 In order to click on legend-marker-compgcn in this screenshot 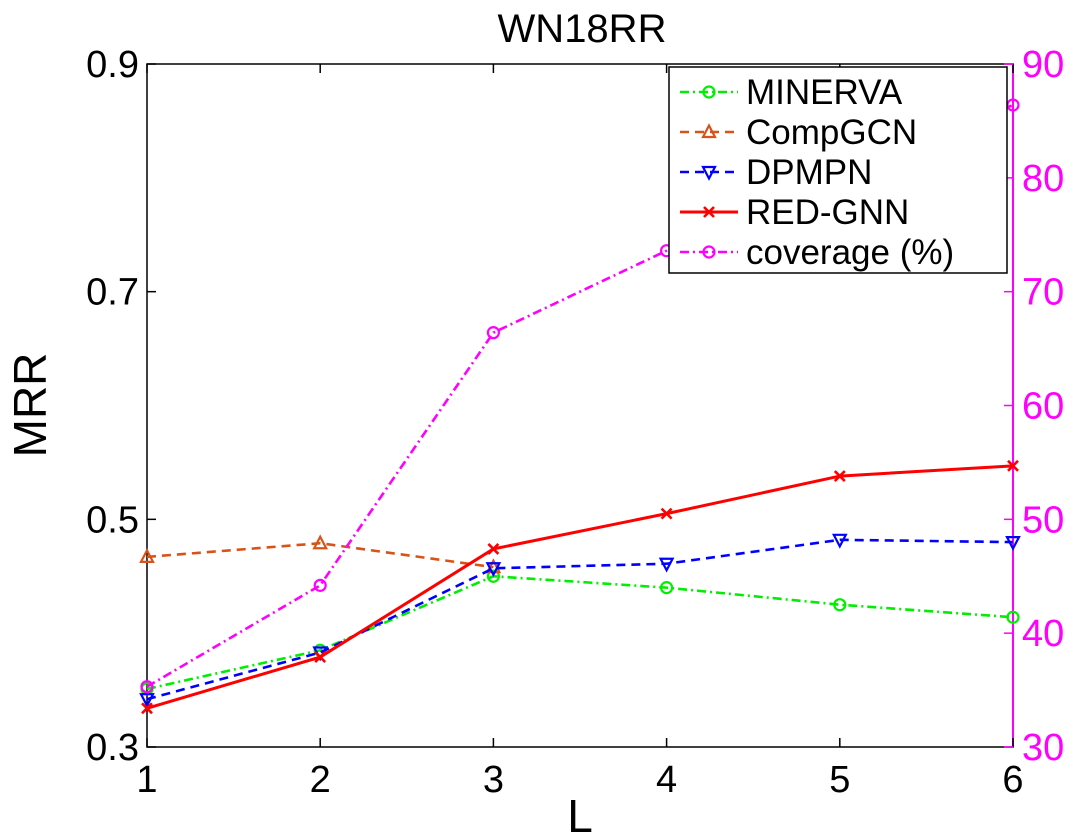, I will do `click(709, 131)`.